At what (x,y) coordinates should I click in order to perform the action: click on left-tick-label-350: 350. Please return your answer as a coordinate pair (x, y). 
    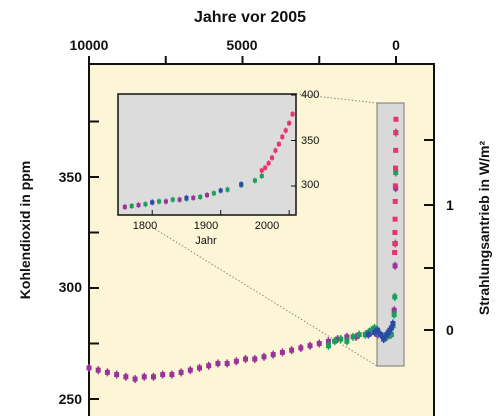
    Looking at the image, I should click on (71, 177).